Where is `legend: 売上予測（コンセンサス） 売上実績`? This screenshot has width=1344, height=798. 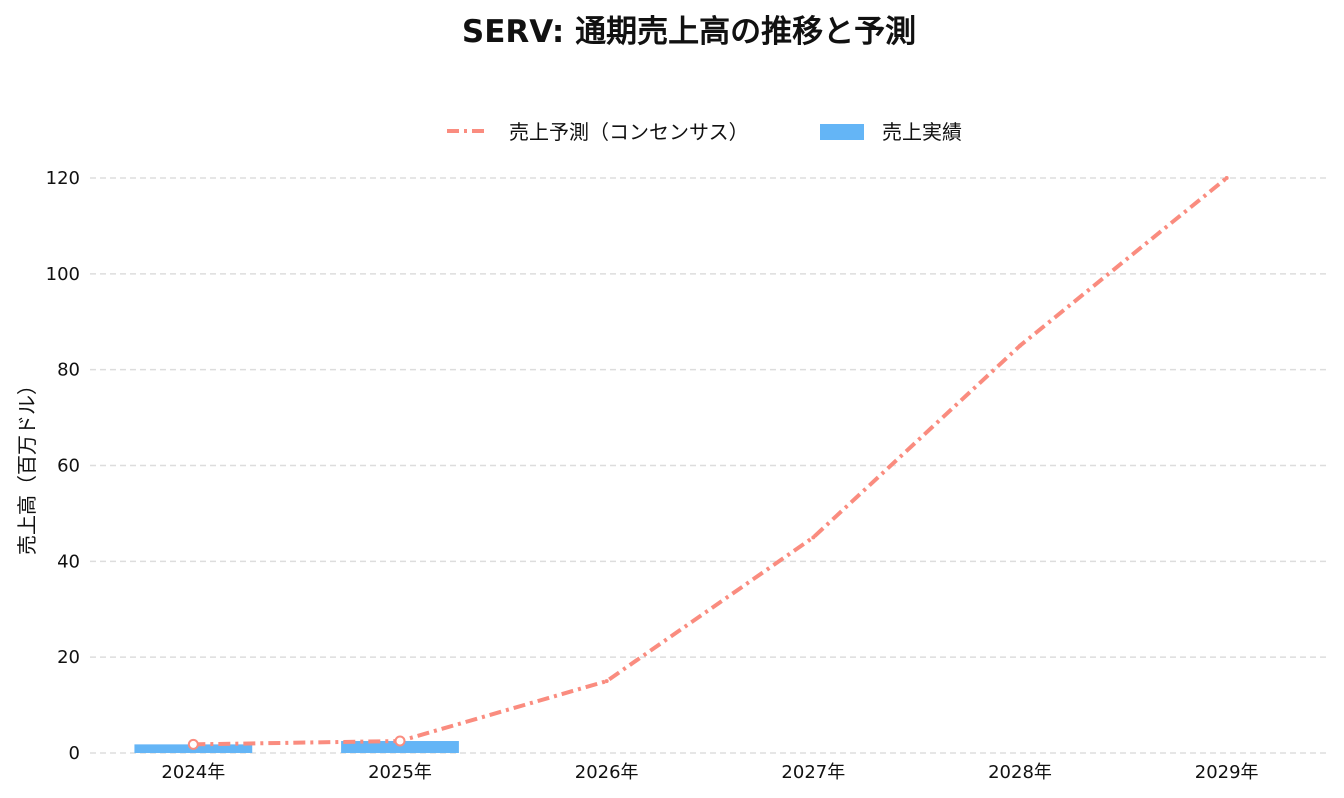 legend: 売上予測（コンセンサス） 売上実績 is located at coordinates (704, 132).